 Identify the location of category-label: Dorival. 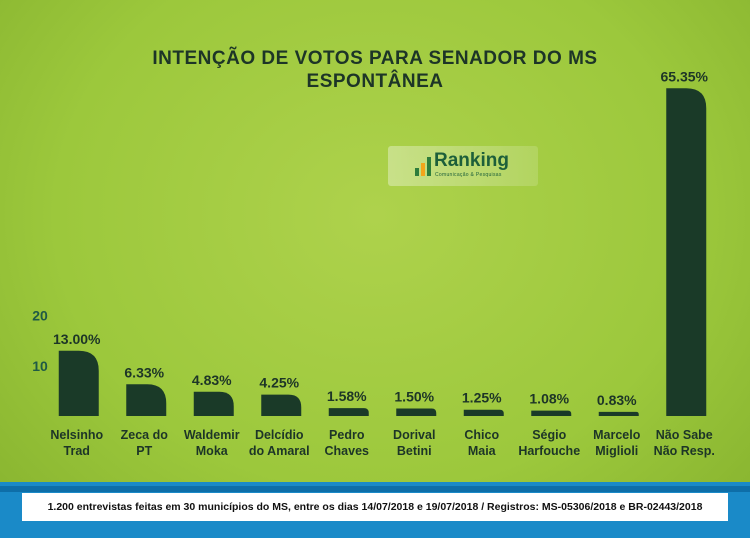
(414, 435).